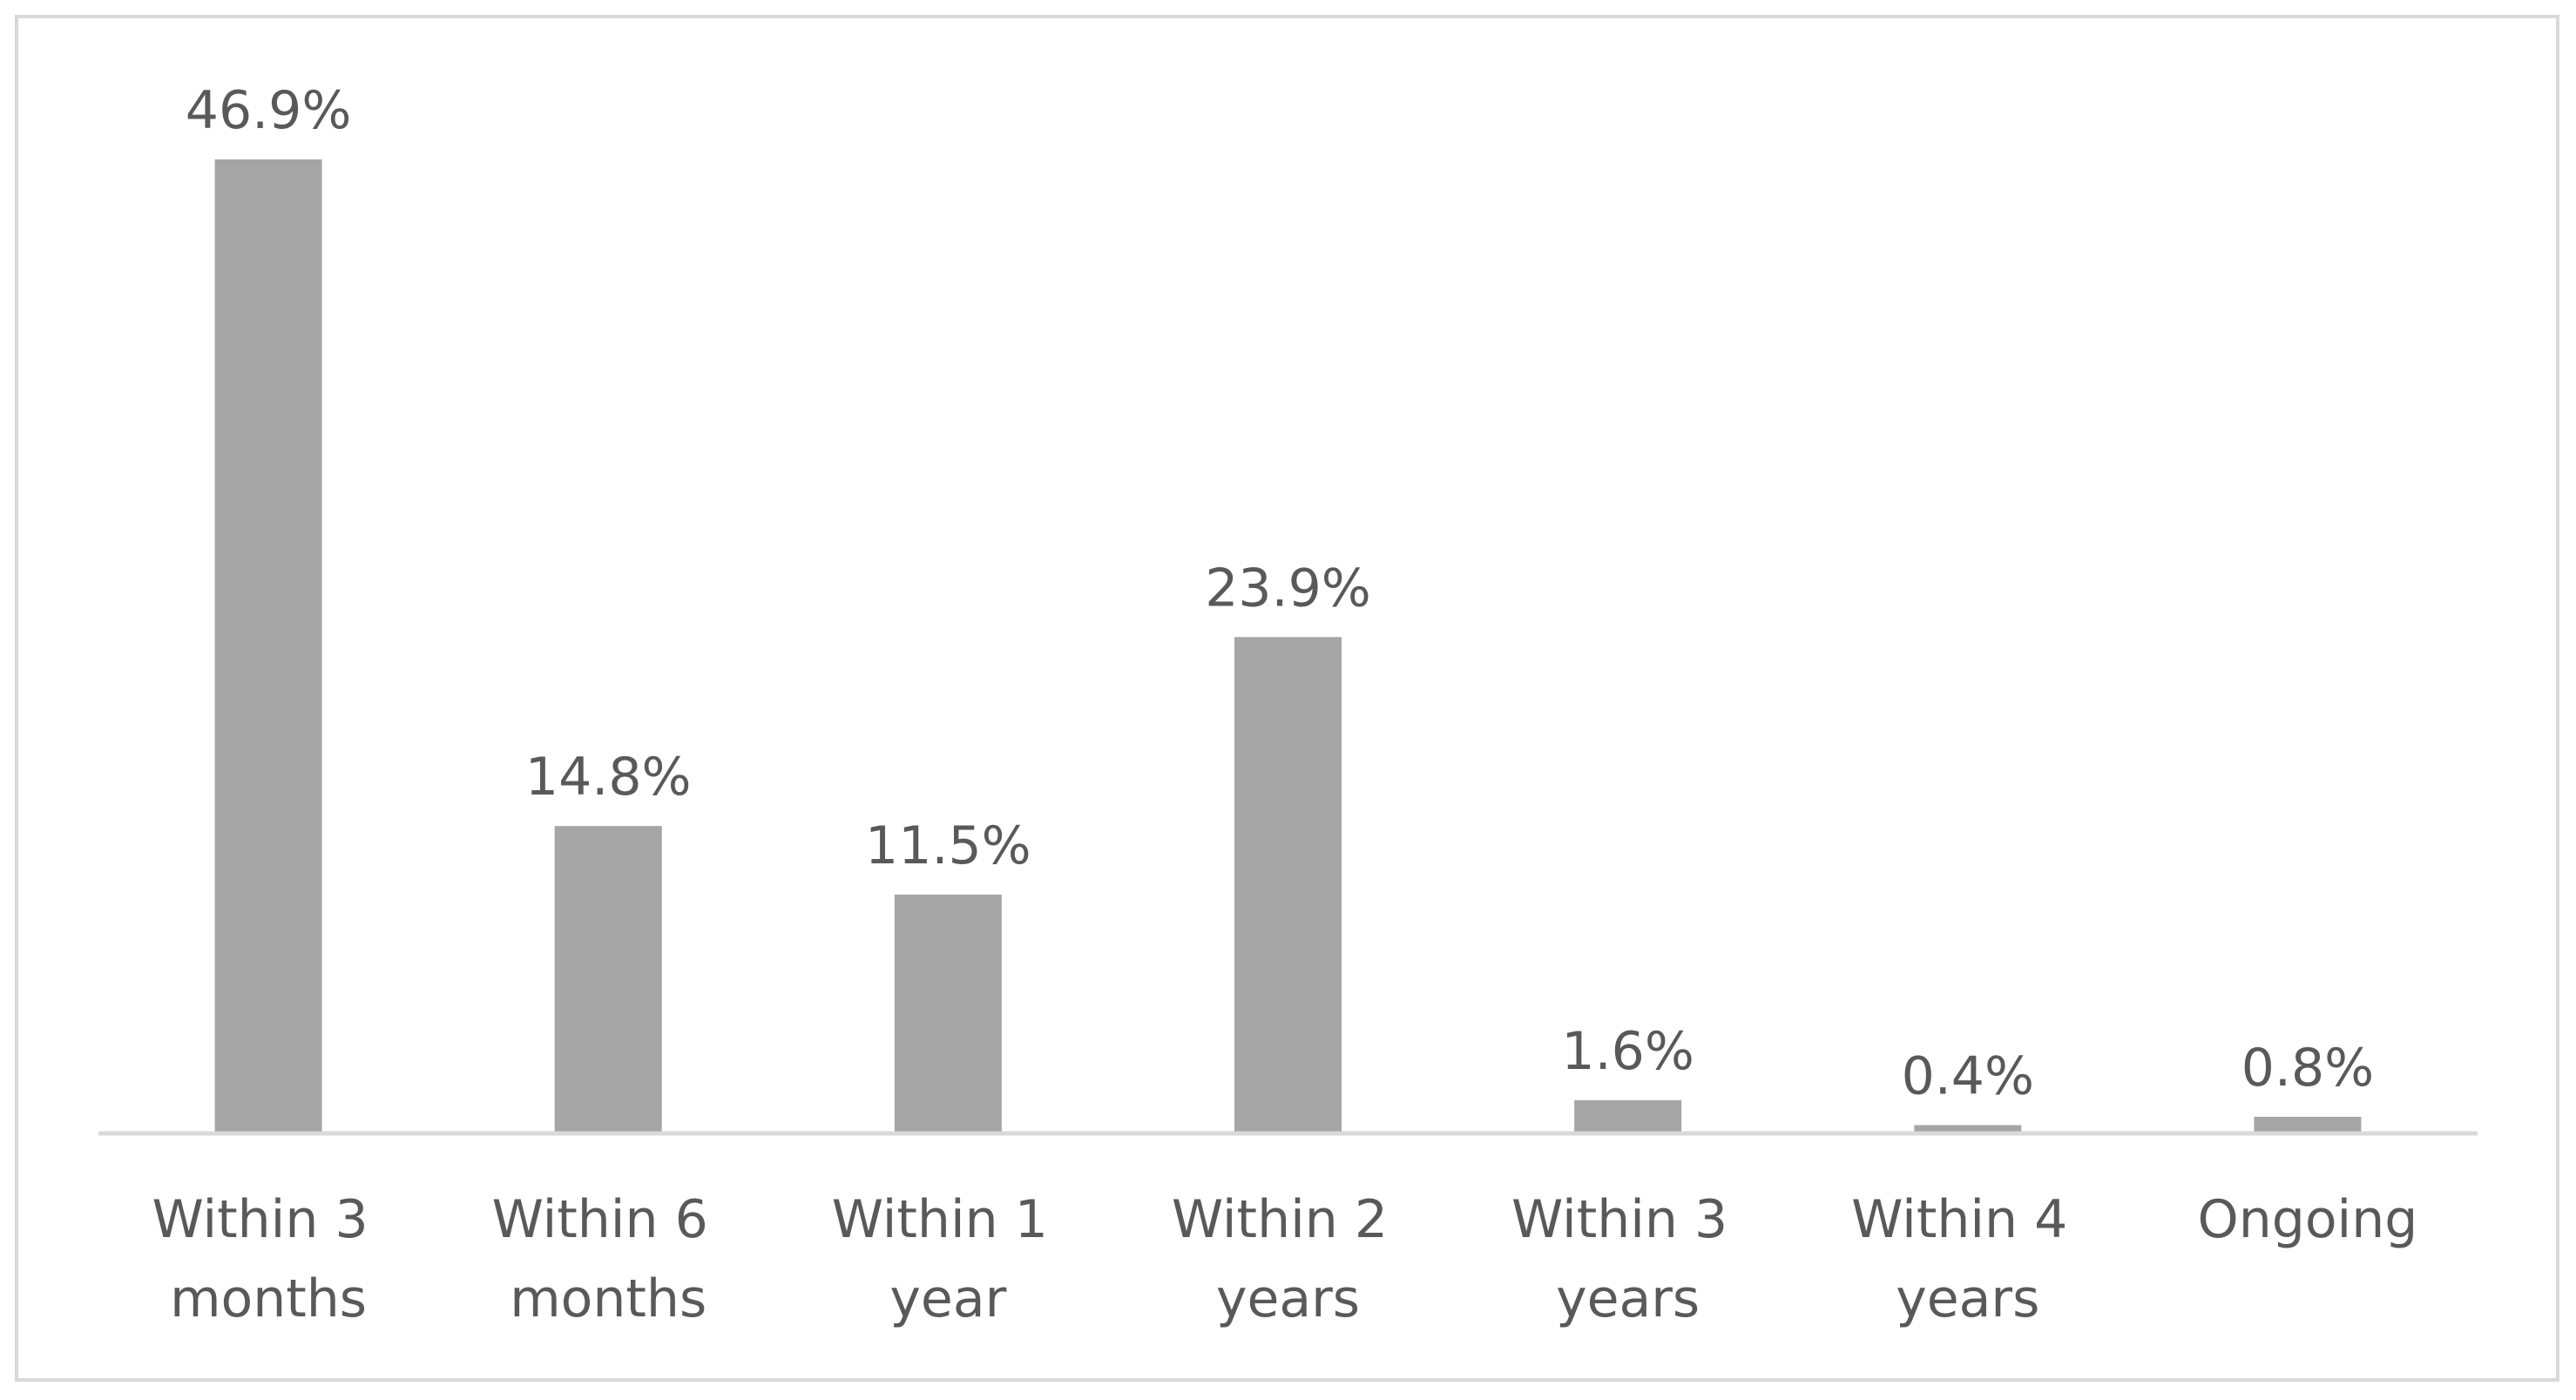  Describe the element at coordinates (268, 1259) in the screenshot. I see `x-tick-label: Within 3 months` at that location.